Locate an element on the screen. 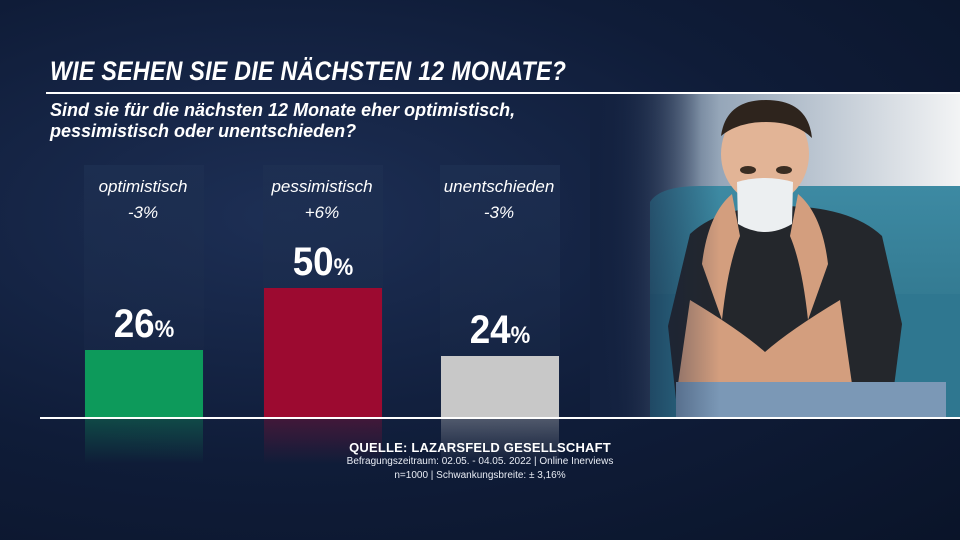 The height and width of the screenshot is (540, 960). title-divider is located at coordinates (503, 93).